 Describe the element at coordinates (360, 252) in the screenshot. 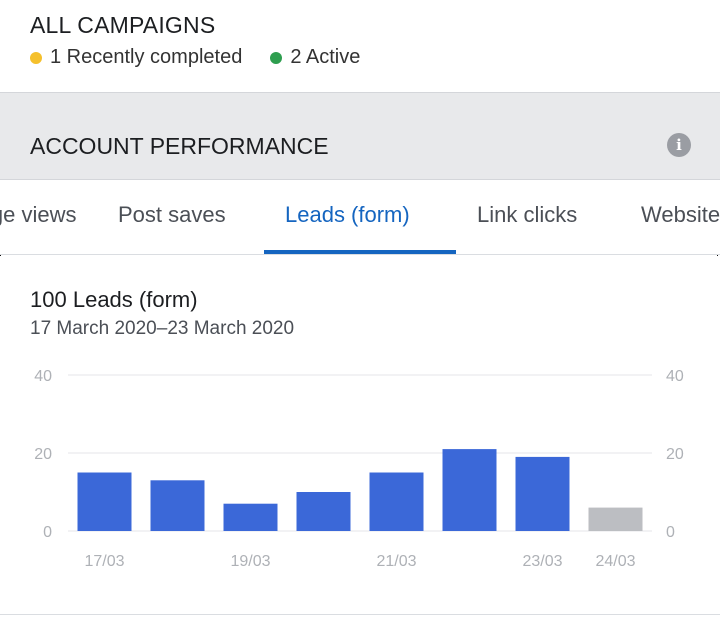

I see `active-tab-indicator` at that location.